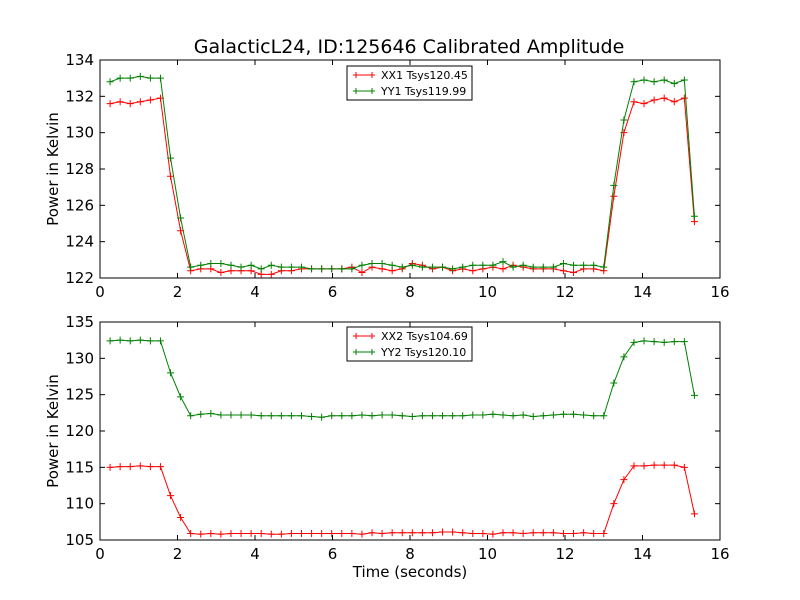 This screenshot has width=800, height=600. I want to click on y-tick-label: 122, so click(79, 278).